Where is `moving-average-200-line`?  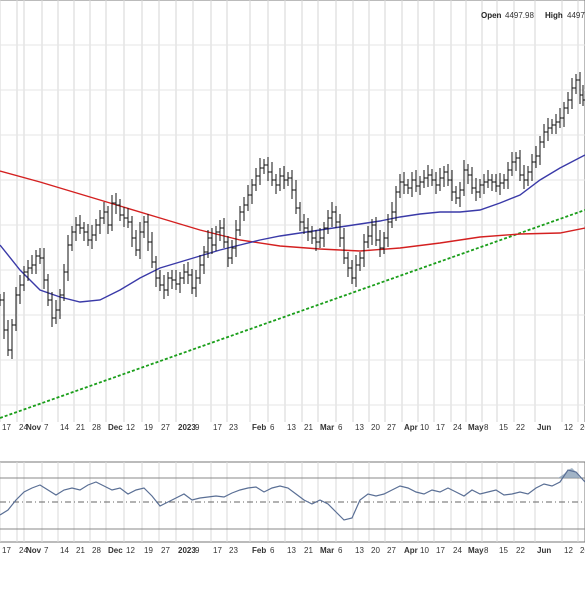 moving-average-200-line is located at coordinates (292, 211).